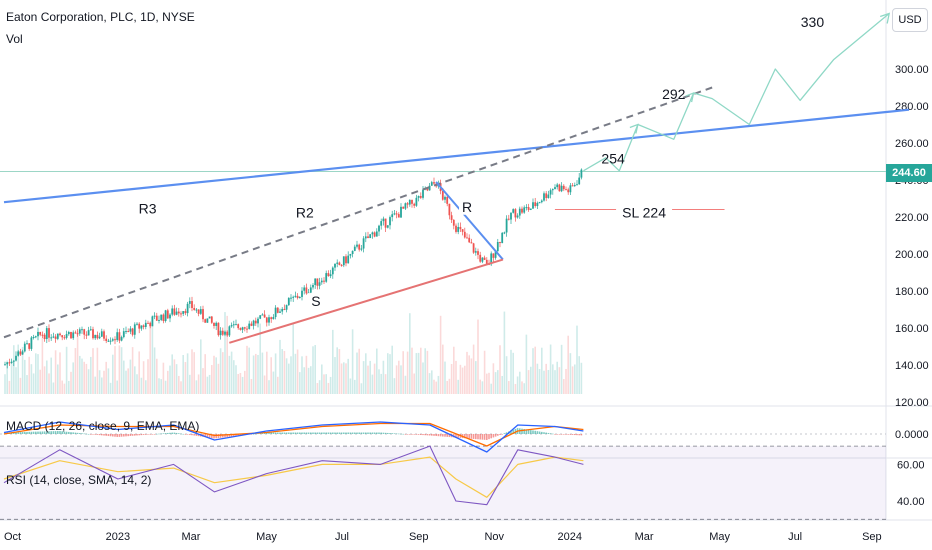 The width and height of the screenshot is (932, 550). I want to click on macd-tick-label: 0.0000, so click(912, 435).